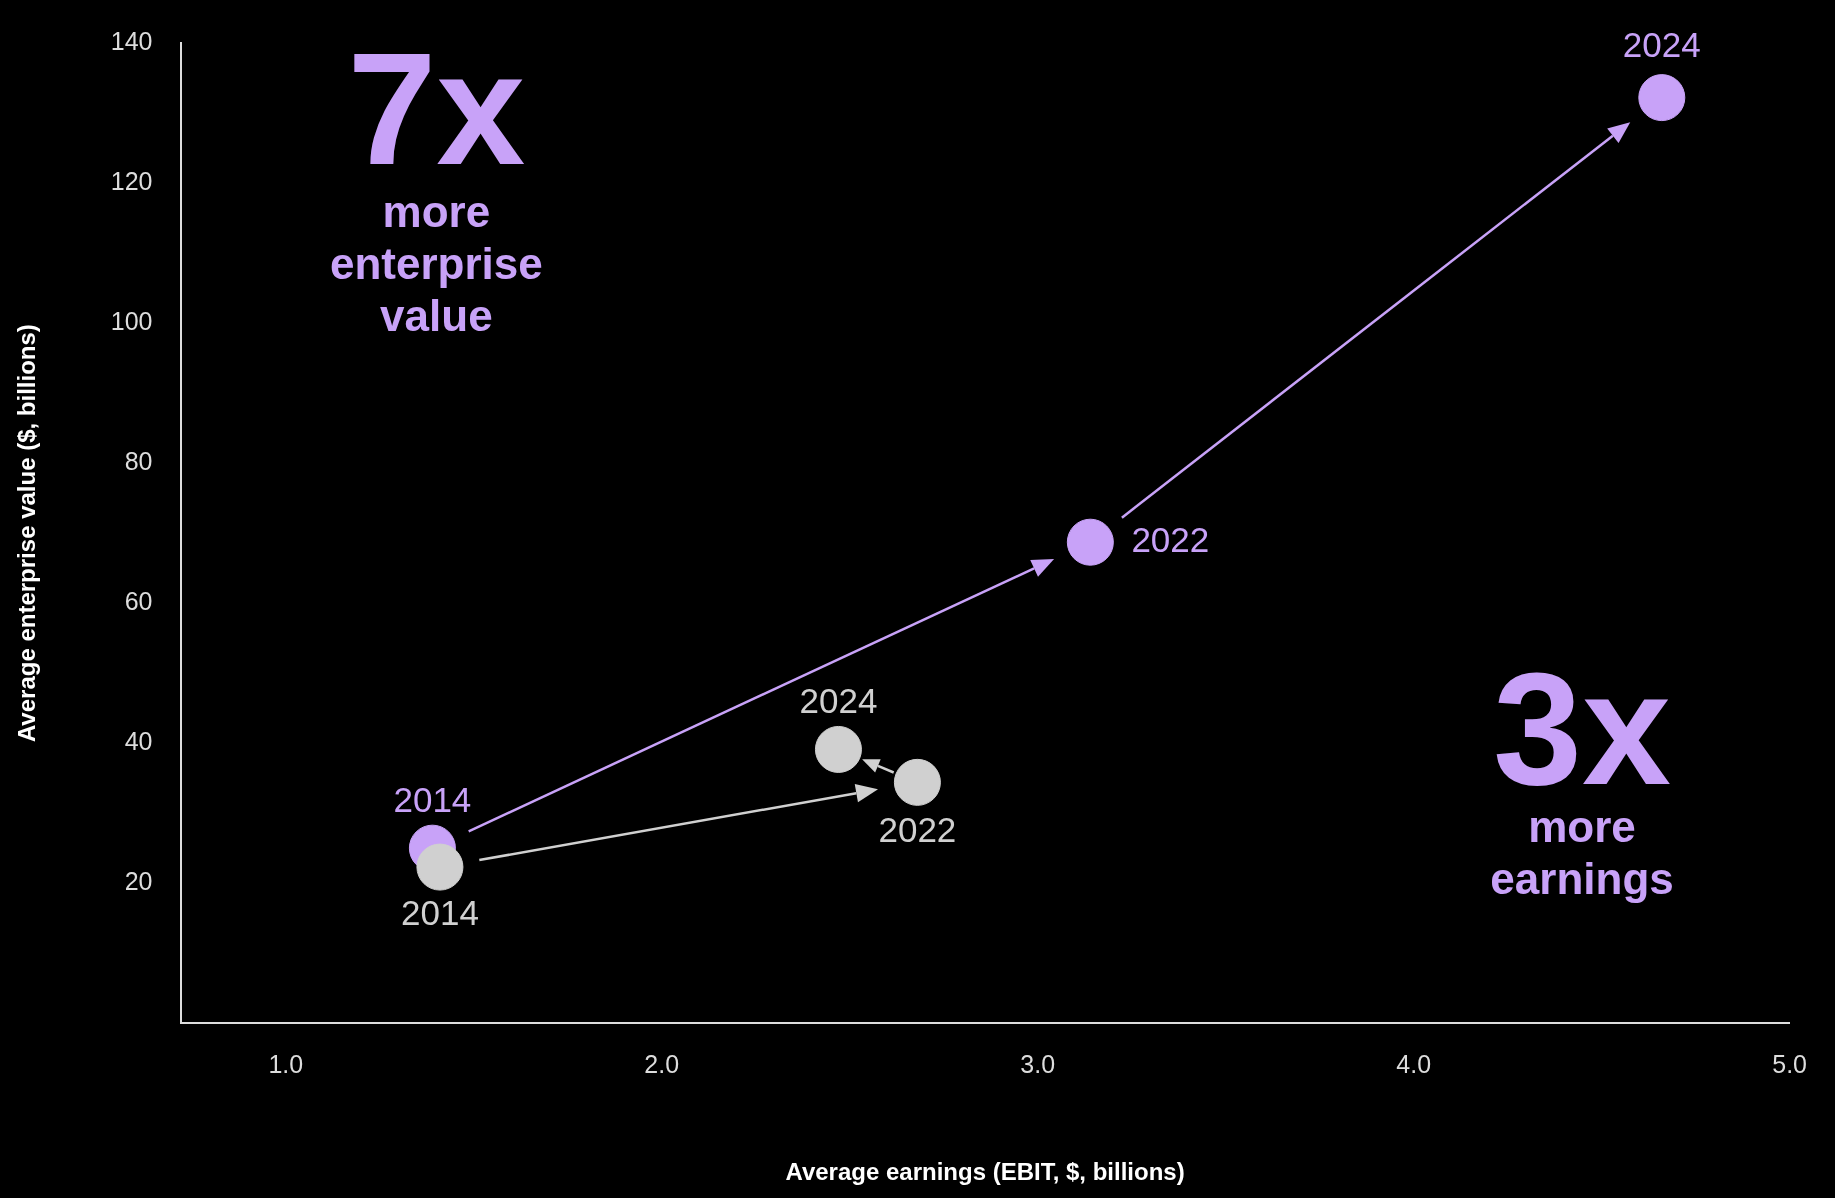  I want to click on y-tick-label: 140, so click(131, 40).